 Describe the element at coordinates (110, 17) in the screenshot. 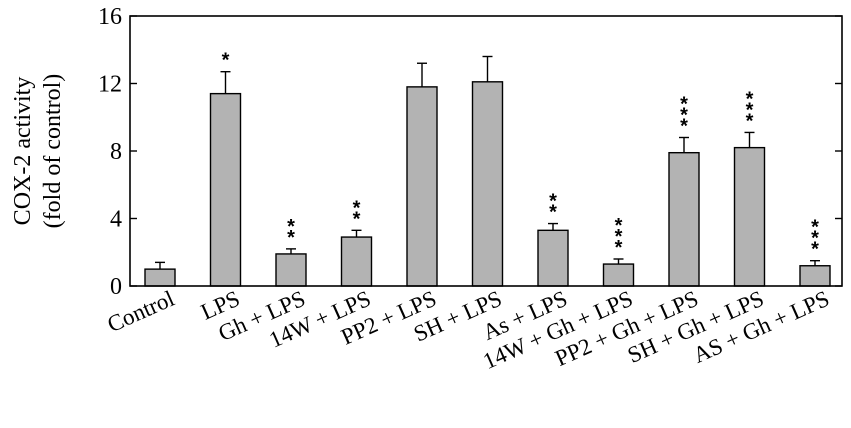

I see `y-tick-label: 16` at that location.